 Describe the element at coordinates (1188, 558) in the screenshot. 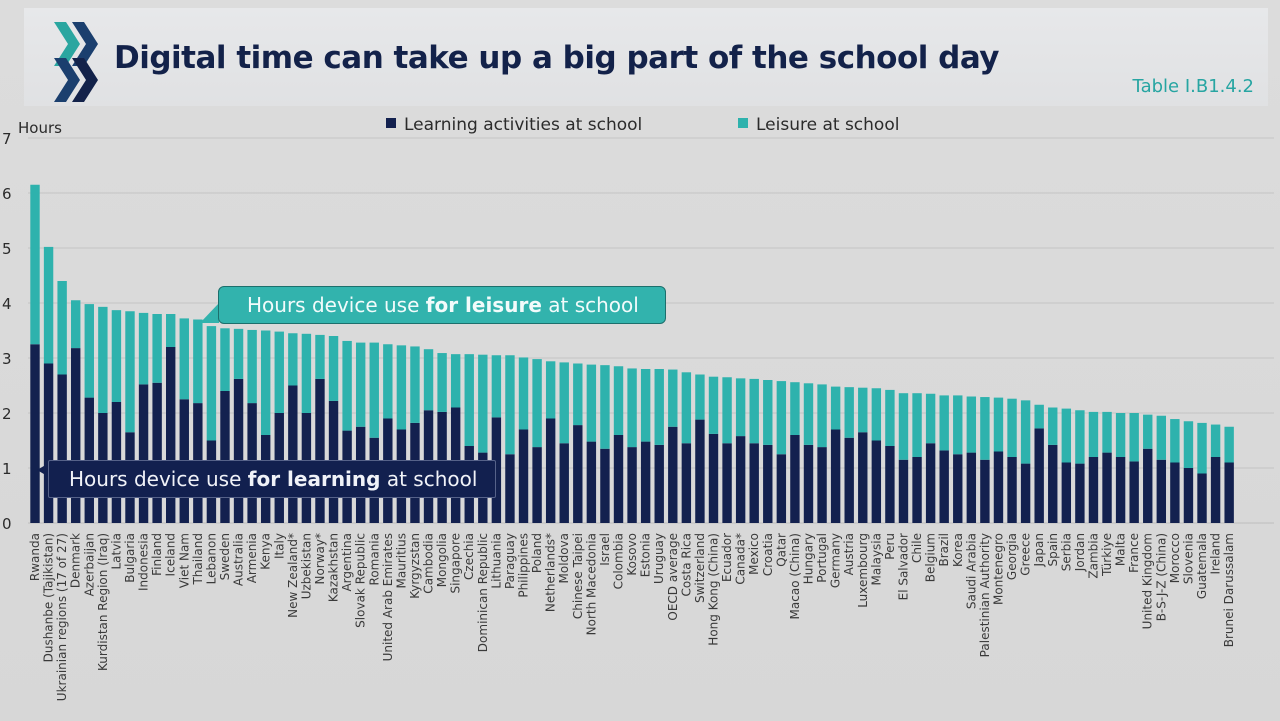

I see `x-tick-label: Slovenia` at that location.